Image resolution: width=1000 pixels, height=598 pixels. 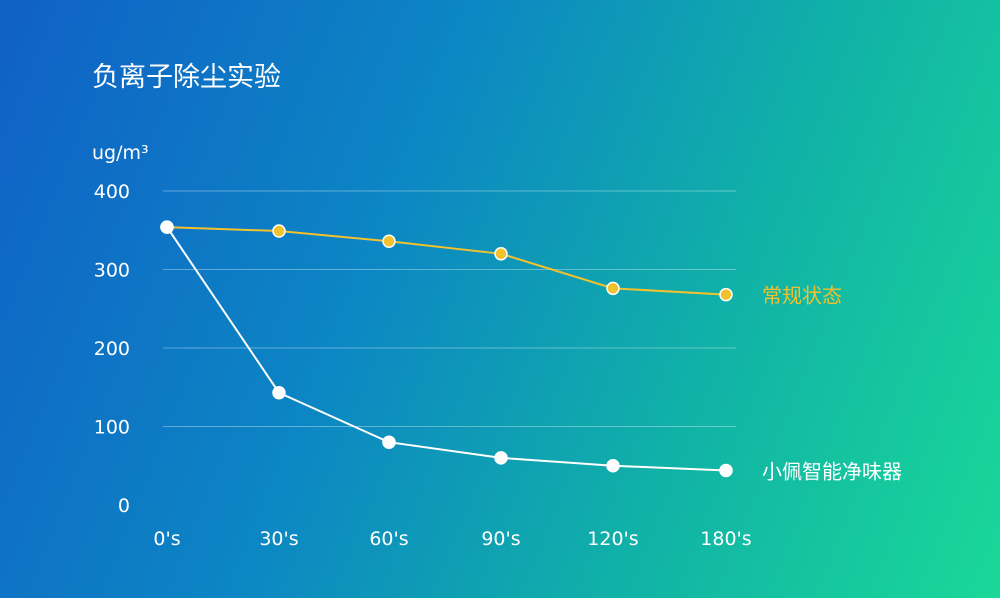 I want to click on x-axis-ticks: 0's 30's 60's 90's 120's 180's, so click(x=452, y=539).